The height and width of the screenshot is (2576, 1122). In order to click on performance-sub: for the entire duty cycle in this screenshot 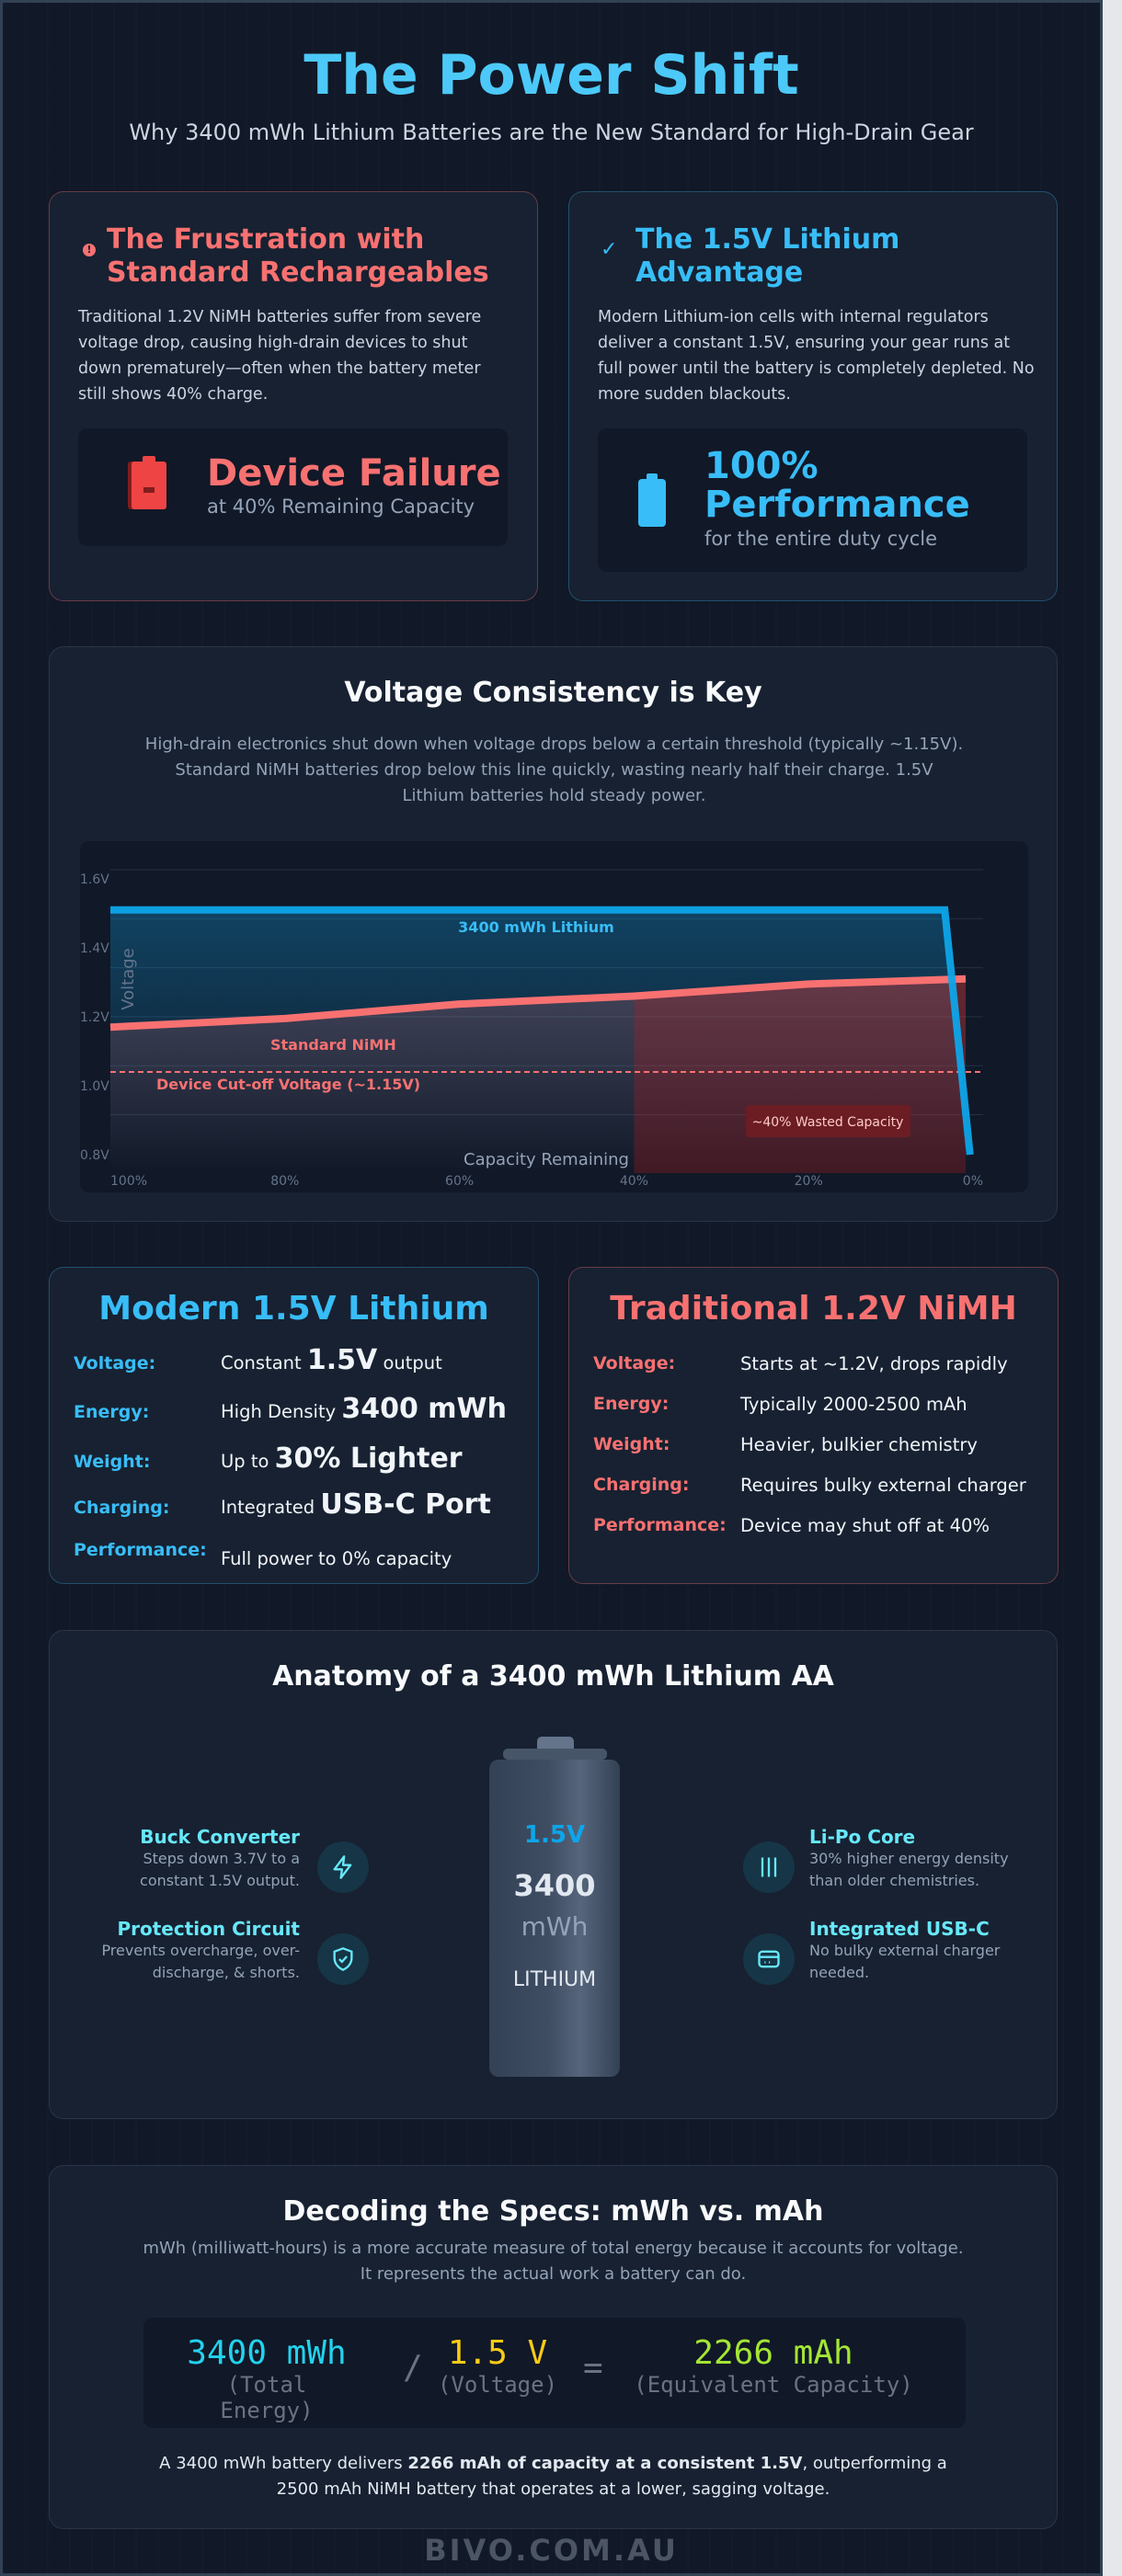, I will do `click(821, 539)`.